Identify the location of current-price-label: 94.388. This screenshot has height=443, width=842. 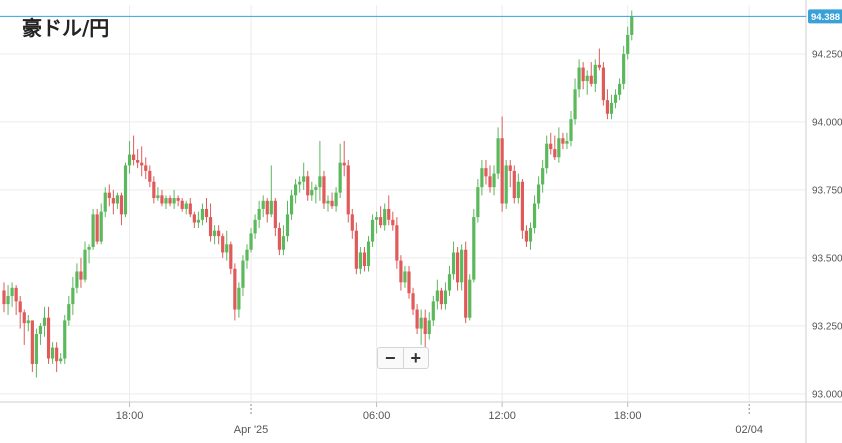
(825, 17).